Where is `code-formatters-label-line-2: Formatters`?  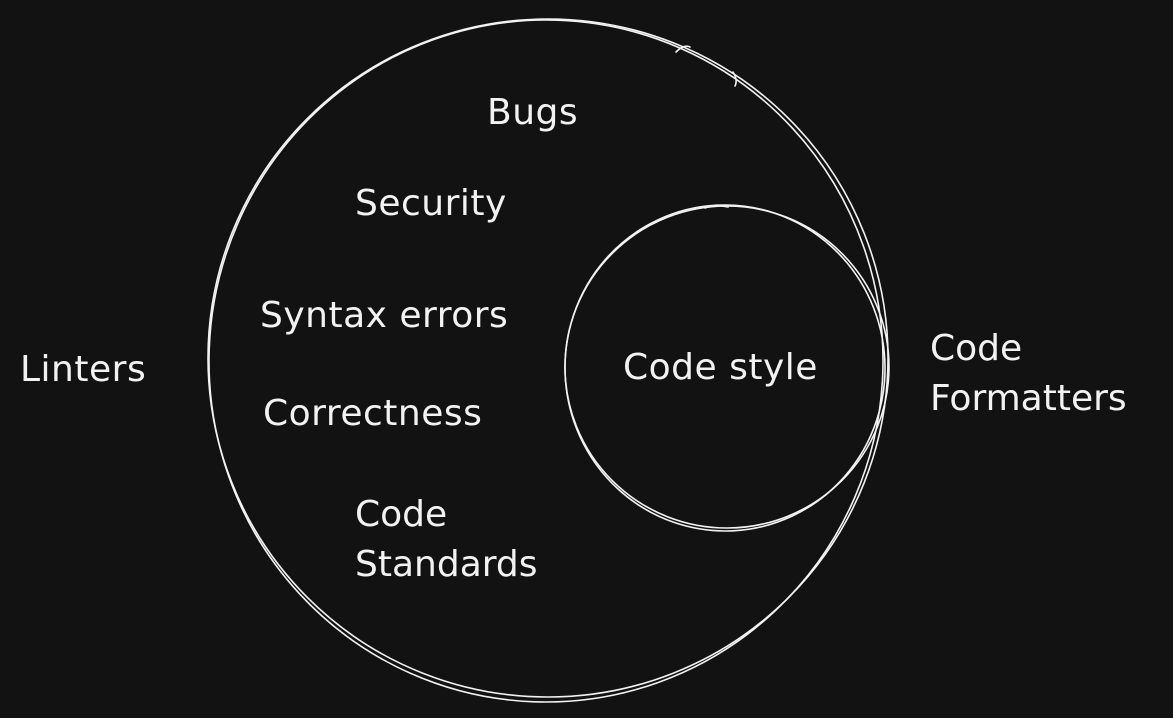 code-formatters-label-line-2: Formatters is located at coordinates (1028, 398).